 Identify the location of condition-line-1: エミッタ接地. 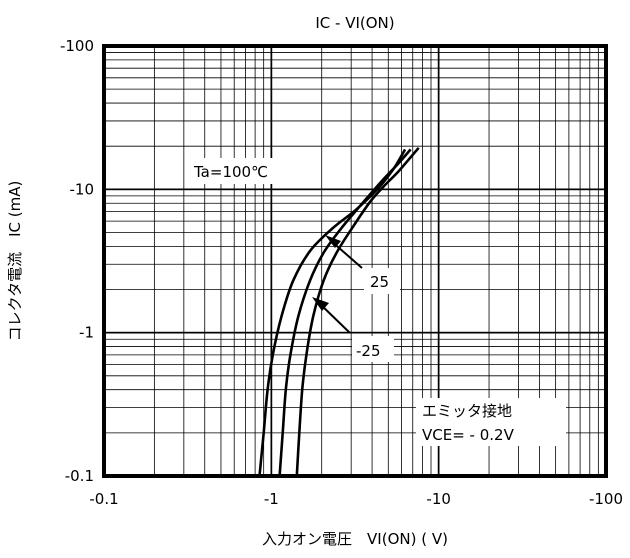
(467, 411).